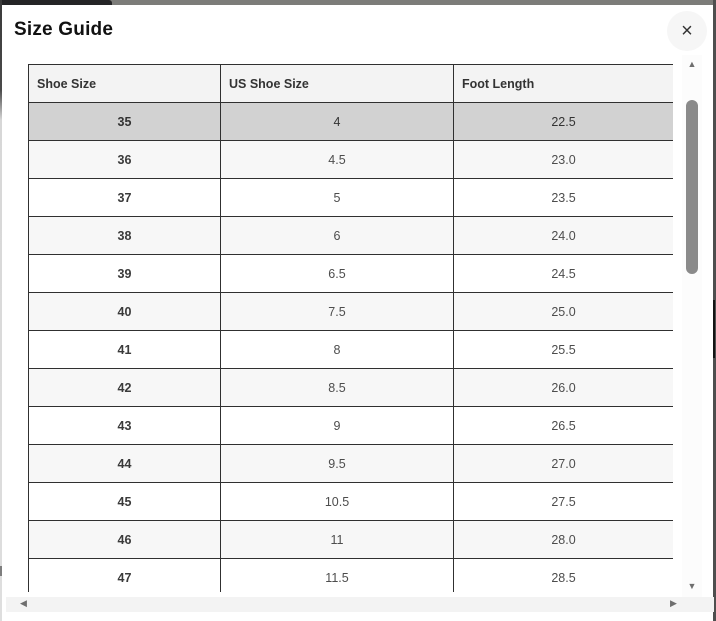 This screenshot has height=621, width=716. Describe the element at coordinates (563, 311) in the screenshot. I see `cell-foot-length: 25.0` at that location.